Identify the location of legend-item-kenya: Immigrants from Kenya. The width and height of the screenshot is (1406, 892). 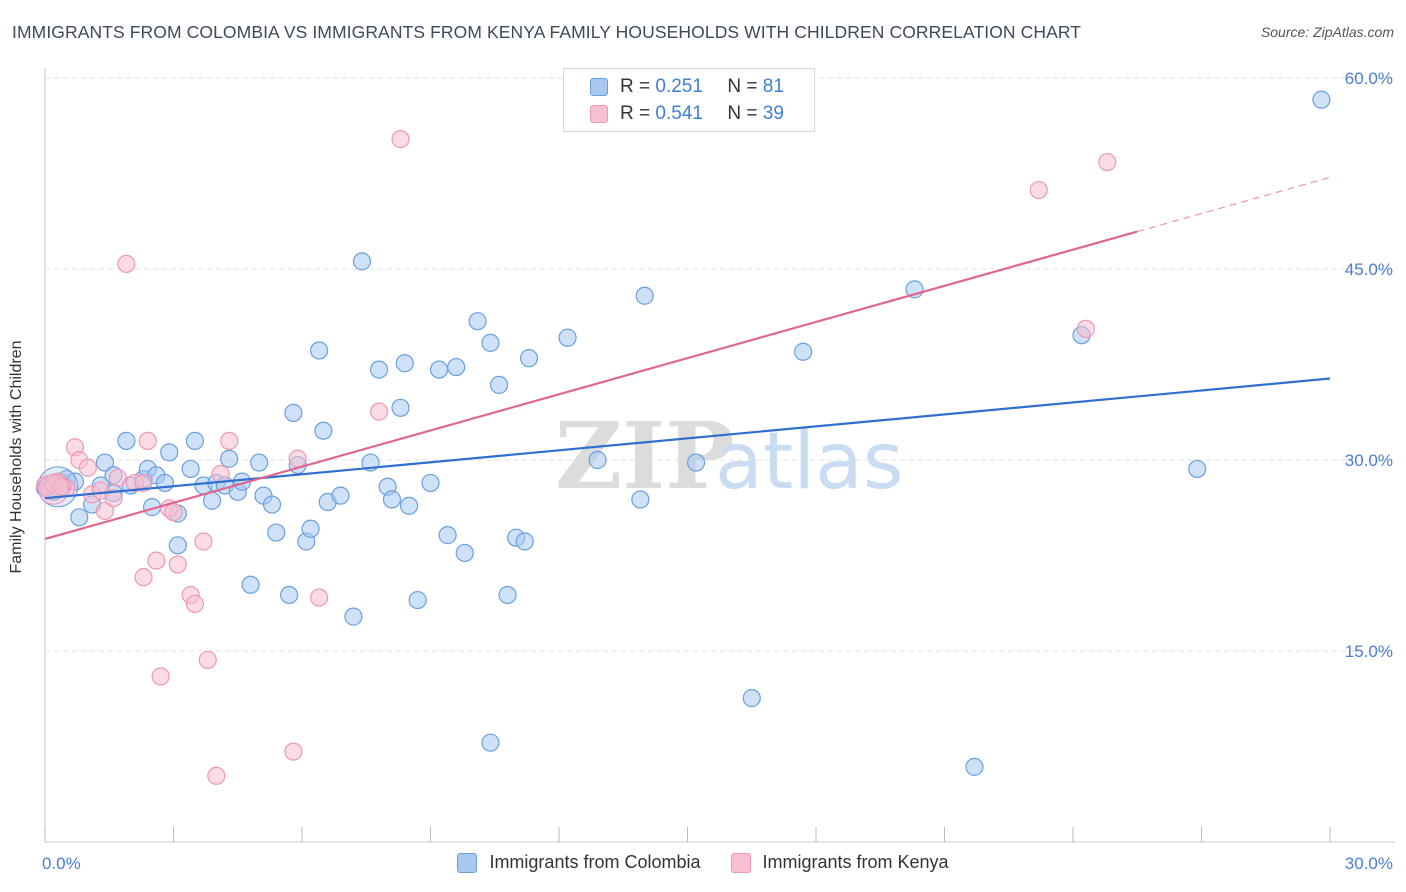
(839, 862).